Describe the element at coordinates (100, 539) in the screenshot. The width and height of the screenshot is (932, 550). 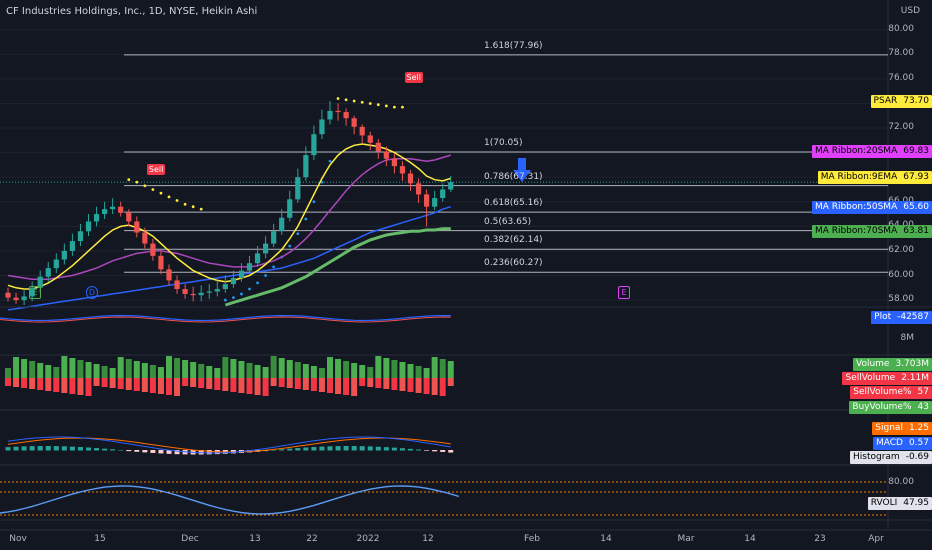
I see `time-axis-tick: 15` at that location.